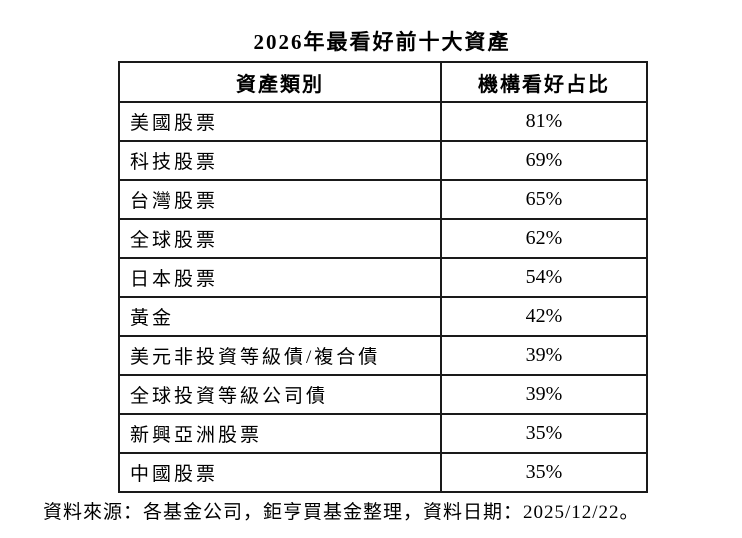  What do you see at coordinates (280, 472) in the screenshot?
I see `asset-category-cell: 中國股票` at bounding box center [280, 472].